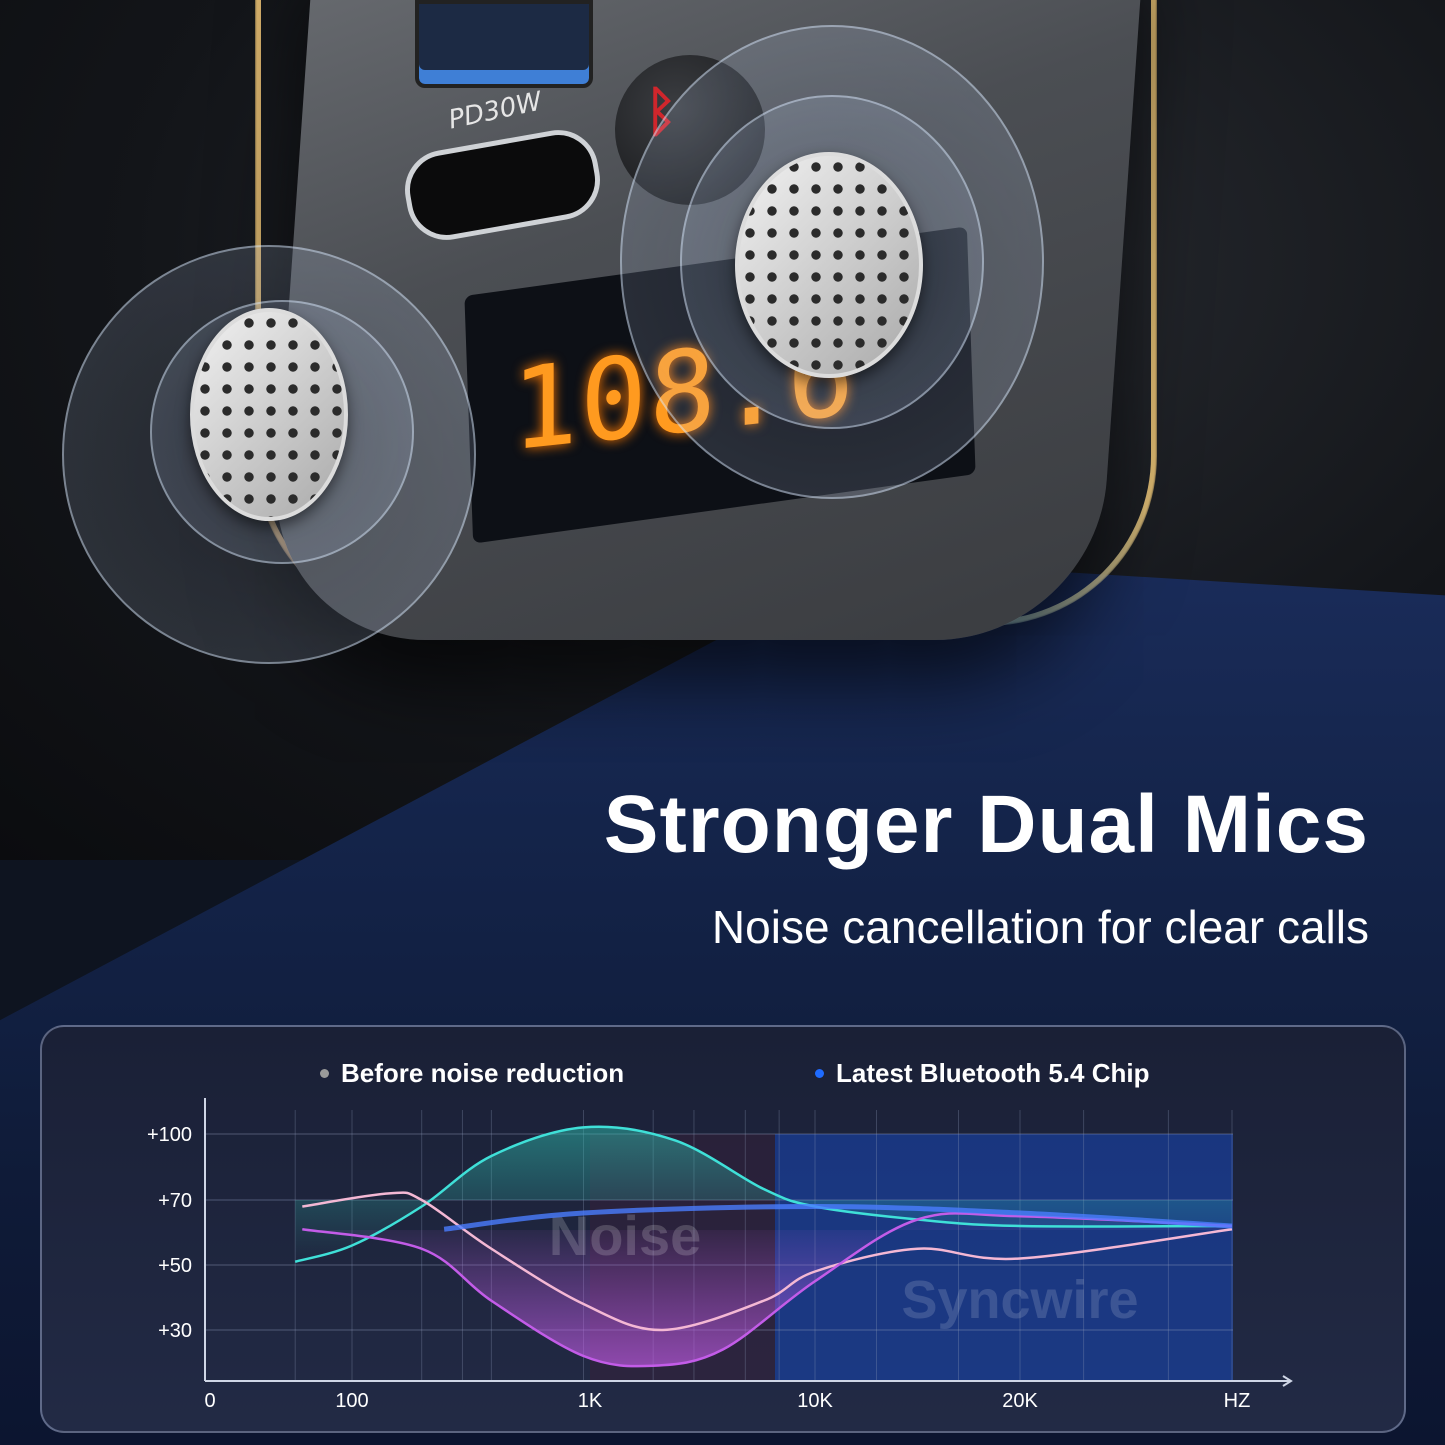 This screenshot has height=1445, width=1445. I want to click on y-tick-label: +30, so click(175, 1331).